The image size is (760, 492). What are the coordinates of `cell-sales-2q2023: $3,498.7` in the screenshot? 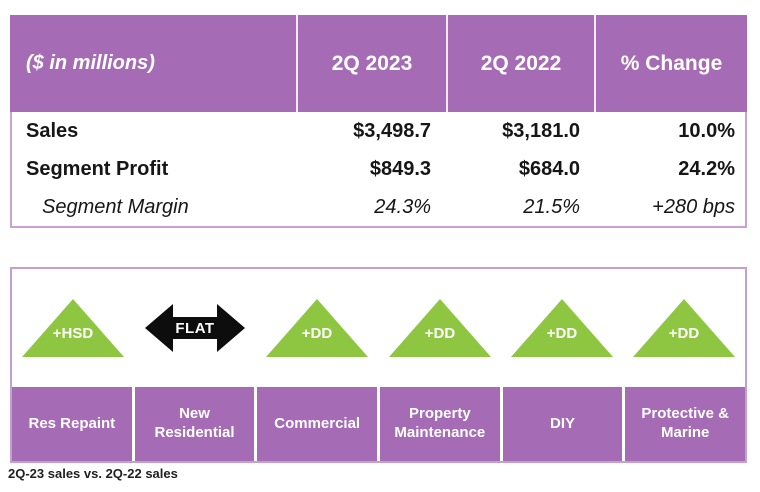 It's located at (392, 130).